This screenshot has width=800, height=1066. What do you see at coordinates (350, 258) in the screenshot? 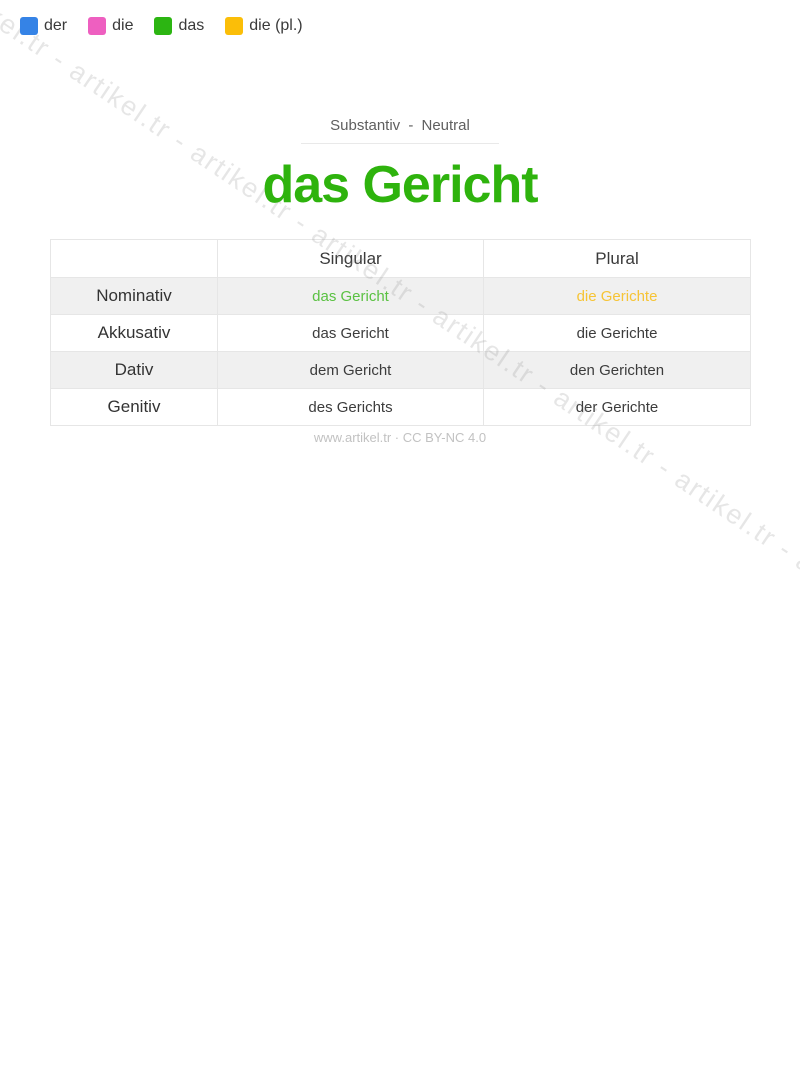
I see `singular-column-header: Singular` at bounding box center [350, 258].